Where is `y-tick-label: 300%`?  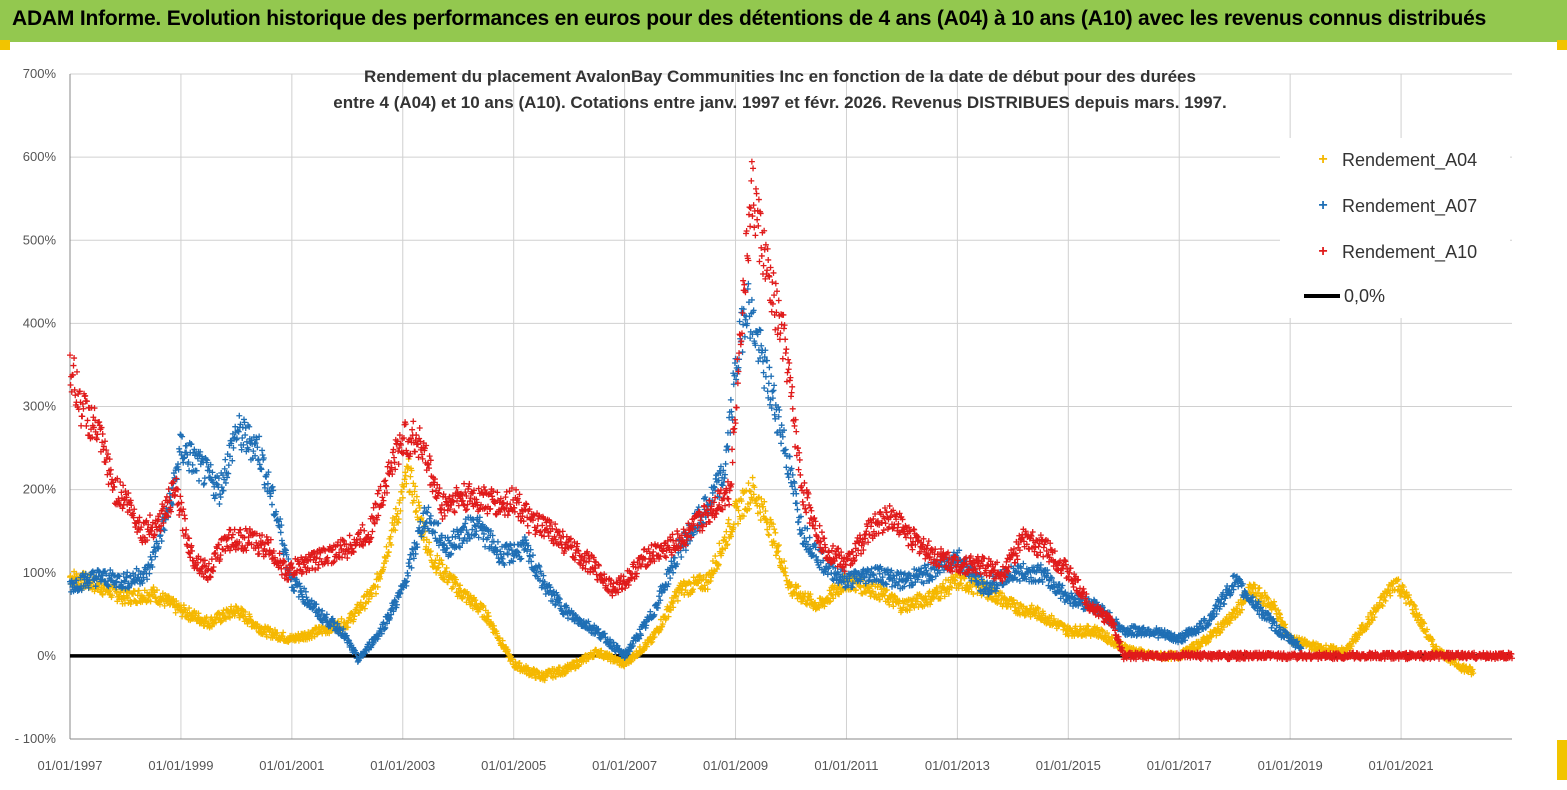
y-tick-label: 300% is located at coordinates (40, 406).